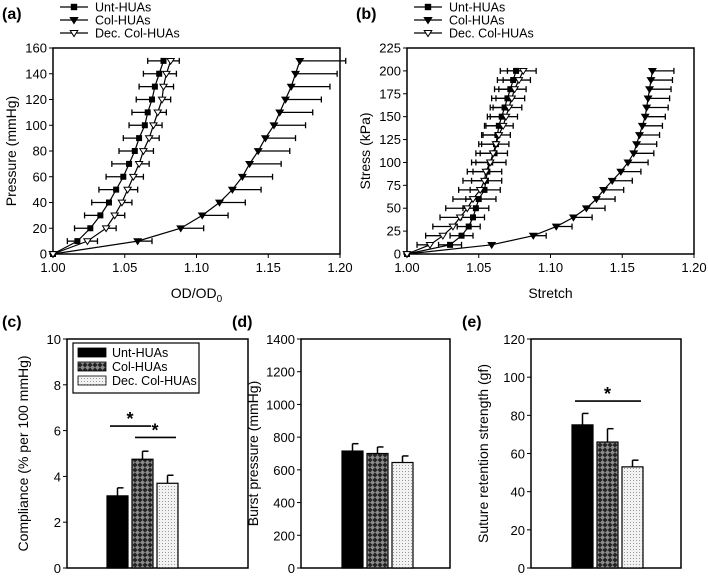  What do you see at coordinates (459, 21) in the screenshot?
I see `legend-item: Col-HUAs` at bounding box center [459, 21].